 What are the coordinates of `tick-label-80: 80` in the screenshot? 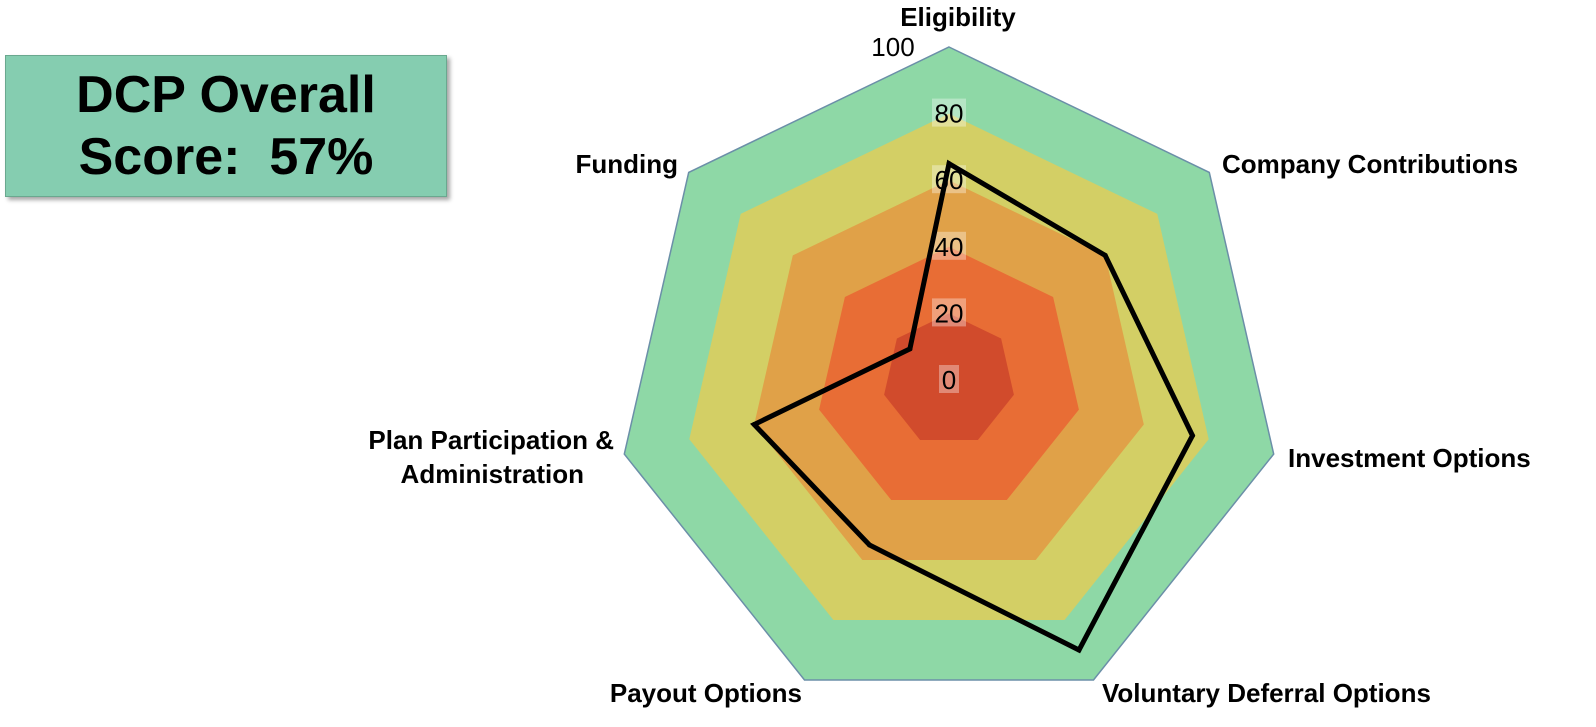 It's located at (949, 114).